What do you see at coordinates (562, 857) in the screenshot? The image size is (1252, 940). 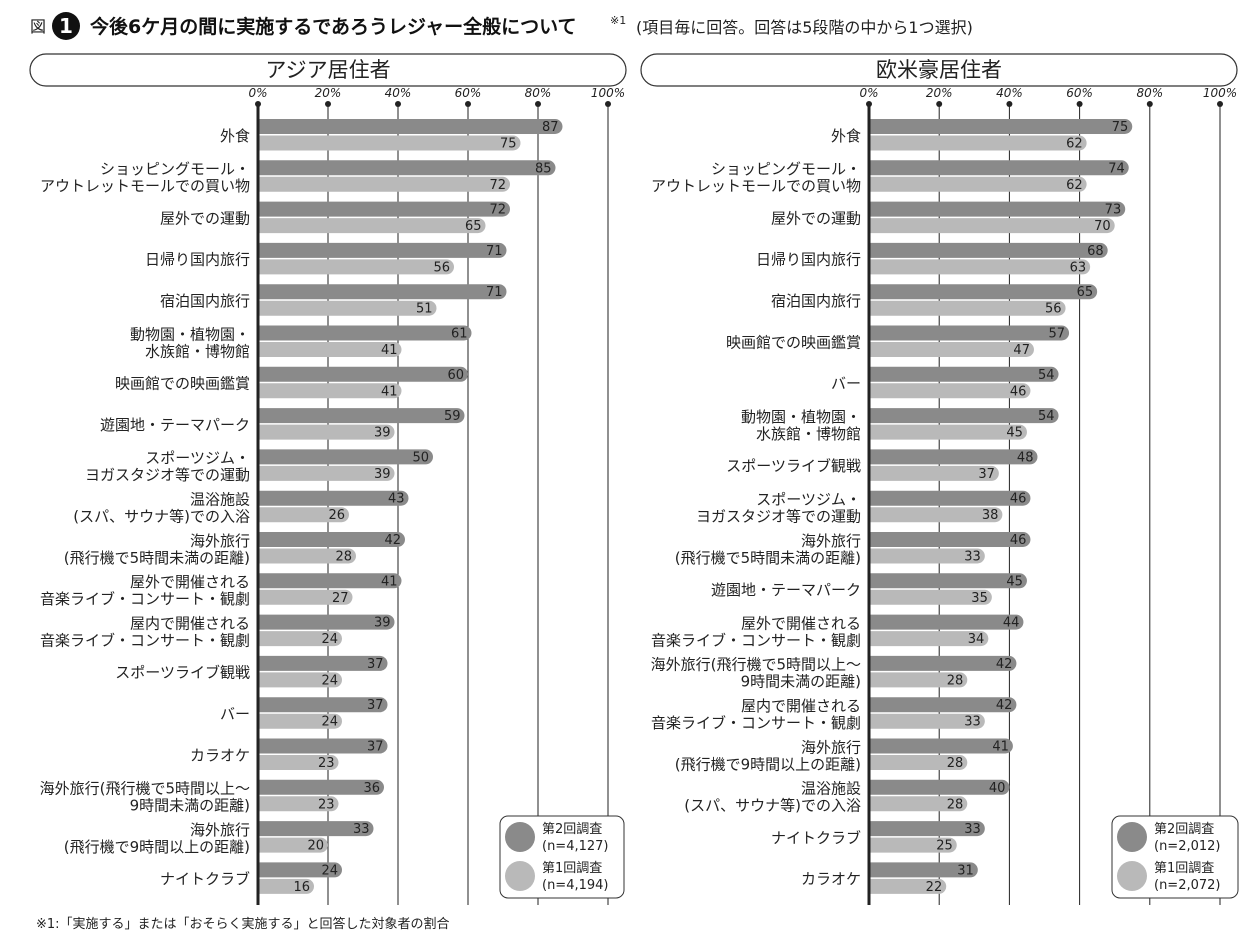 I see `legend: 第2回調査 (n=4,127) 第1回調査 (n=4,194)` at bounding box center [562, 857].